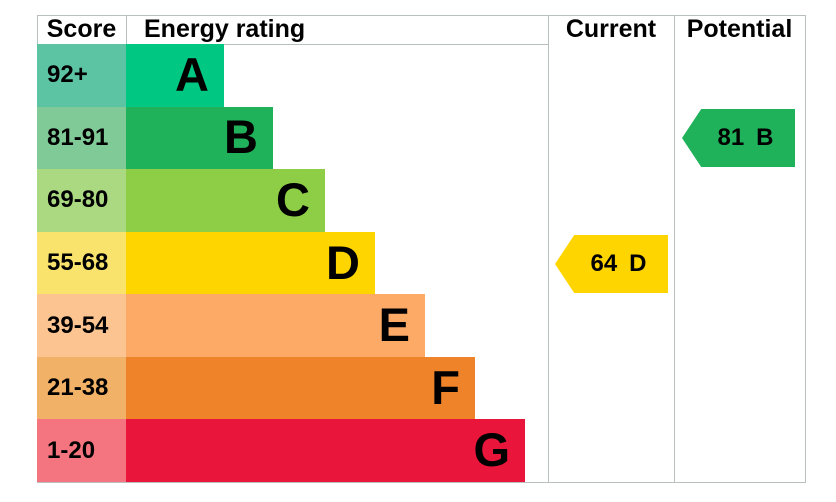 This screenshot has width=836, height=502. I want to click on band-row-c: 69-80 C, so click(421, 200).